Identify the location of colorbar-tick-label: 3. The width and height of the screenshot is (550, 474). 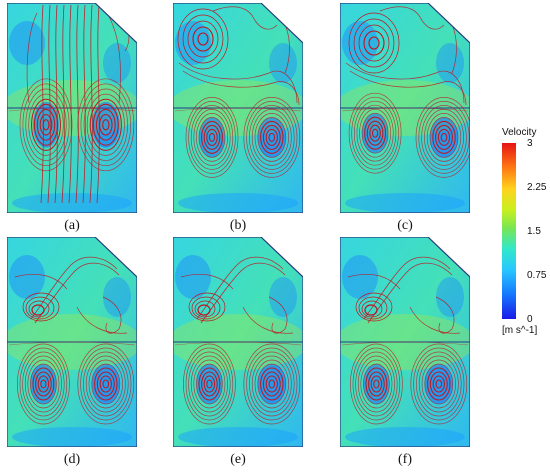
(530, 143).